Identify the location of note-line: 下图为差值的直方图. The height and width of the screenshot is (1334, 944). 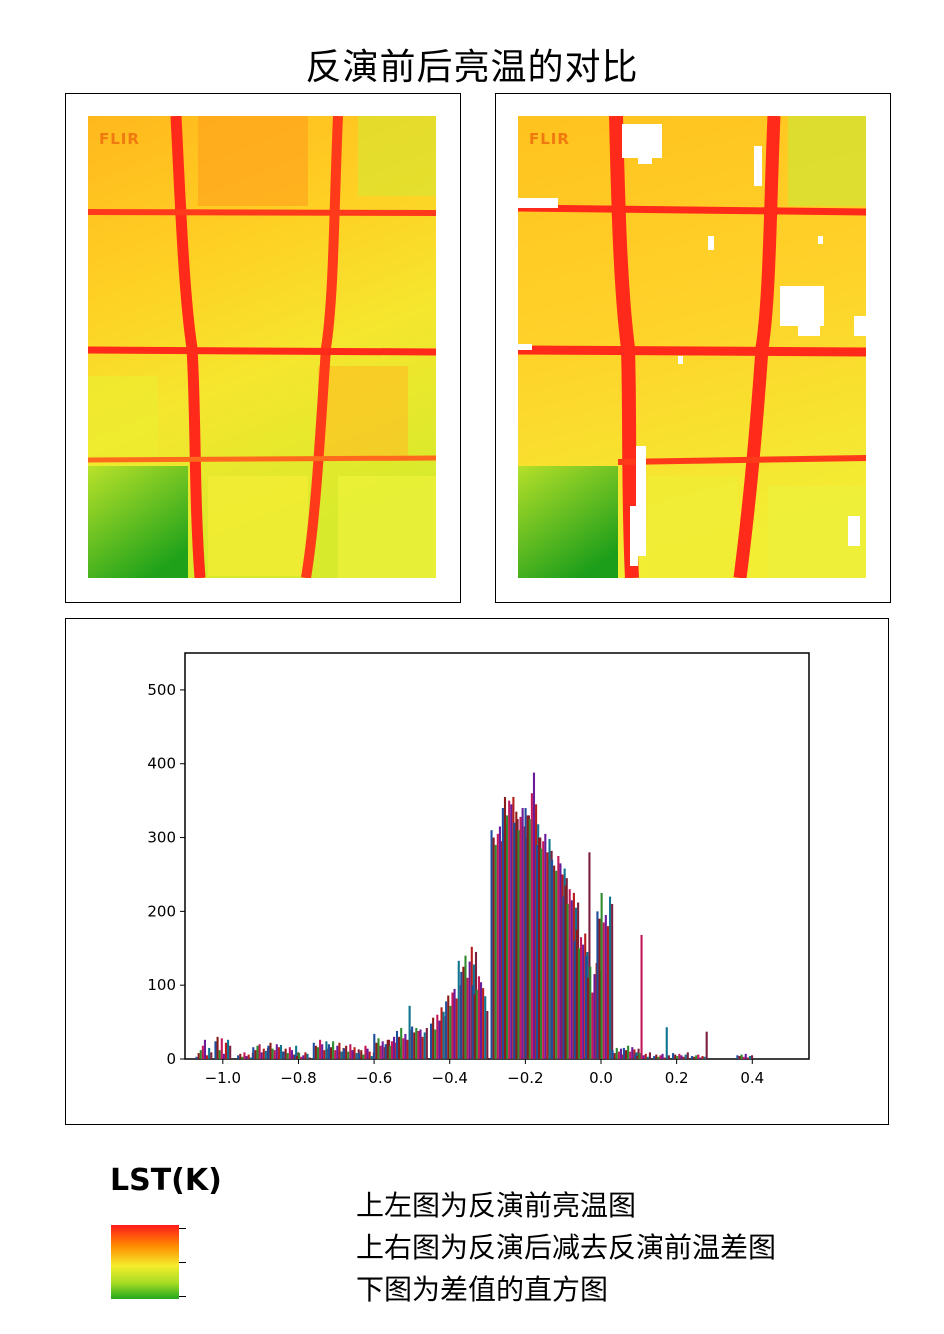
(482, 1289).